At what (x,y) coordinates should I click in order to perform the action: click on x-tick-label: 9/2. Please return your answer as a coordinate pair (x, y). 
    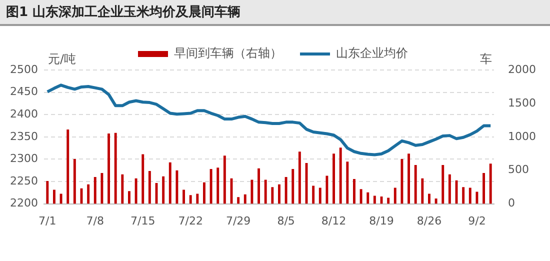
    Looking at the image, I should click on (477, 221).